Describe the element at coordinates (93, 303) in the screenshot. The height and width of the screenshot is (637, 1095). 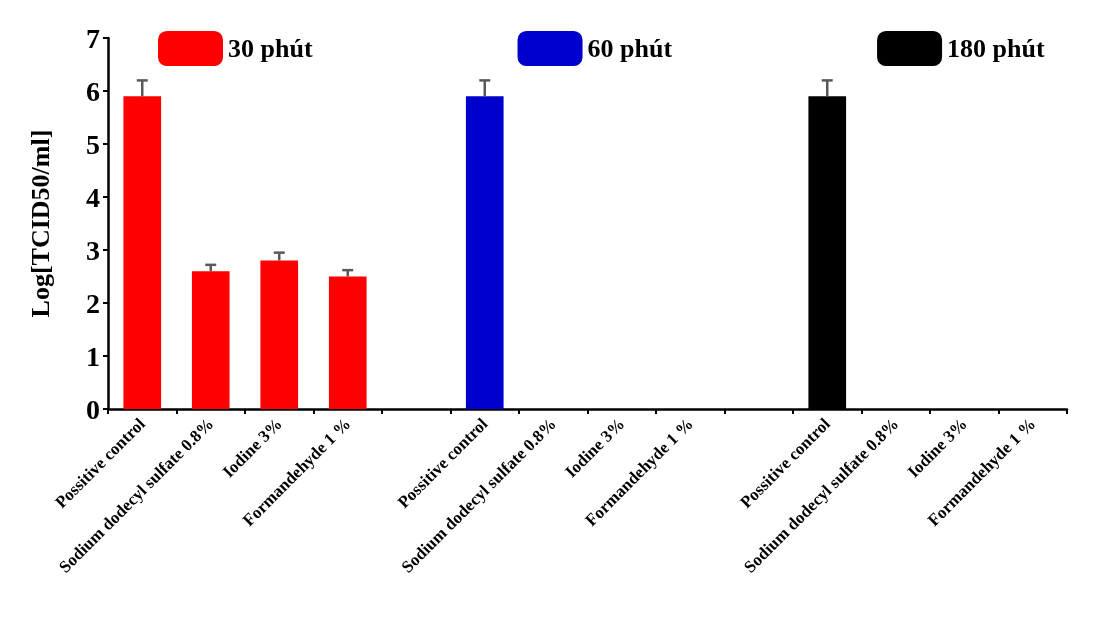
I see `y-tick-label: 2` at that location.